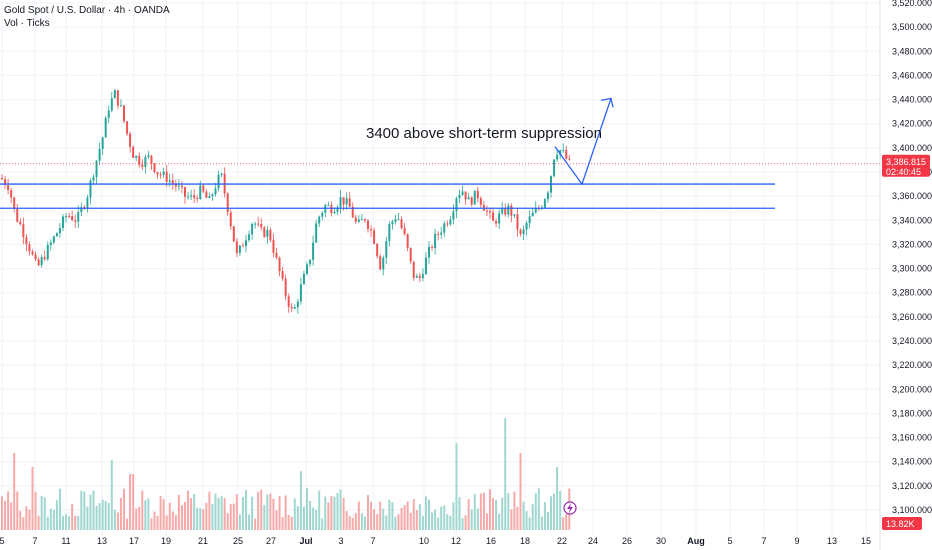  I want to click on price-tick-label: 3,180.000, so click(912, 413).